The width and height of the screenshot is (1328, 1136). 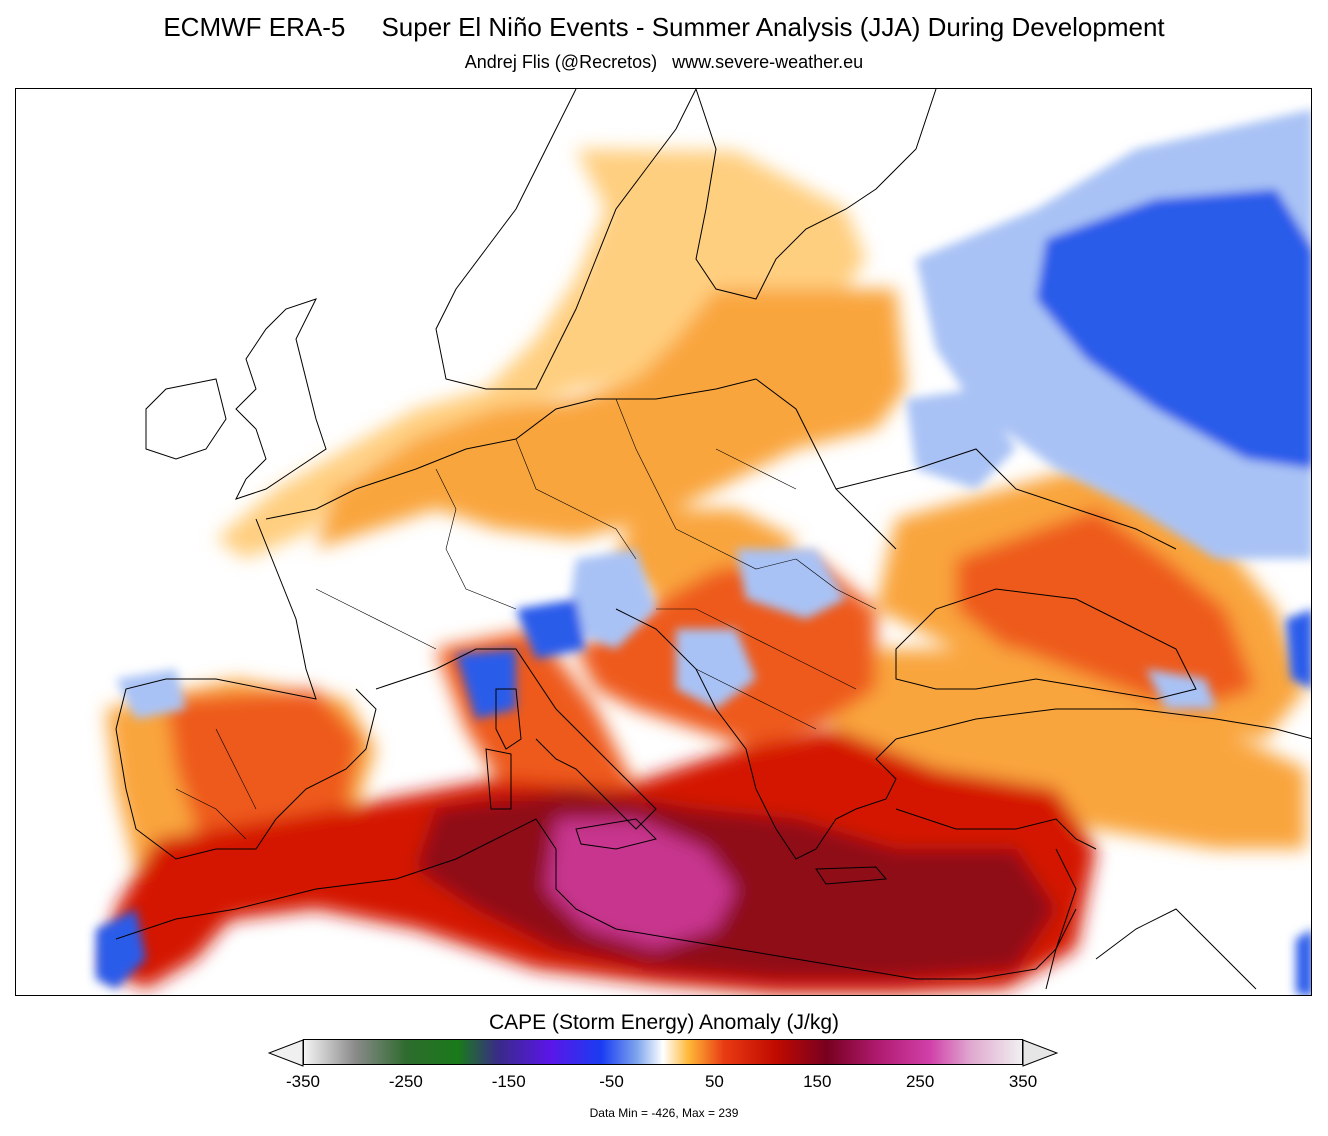 What do you see at coordinates (405, 1081) in the screenshot?
I see `colorbar-tick-label: -250` at bounding box center [405, 1081].